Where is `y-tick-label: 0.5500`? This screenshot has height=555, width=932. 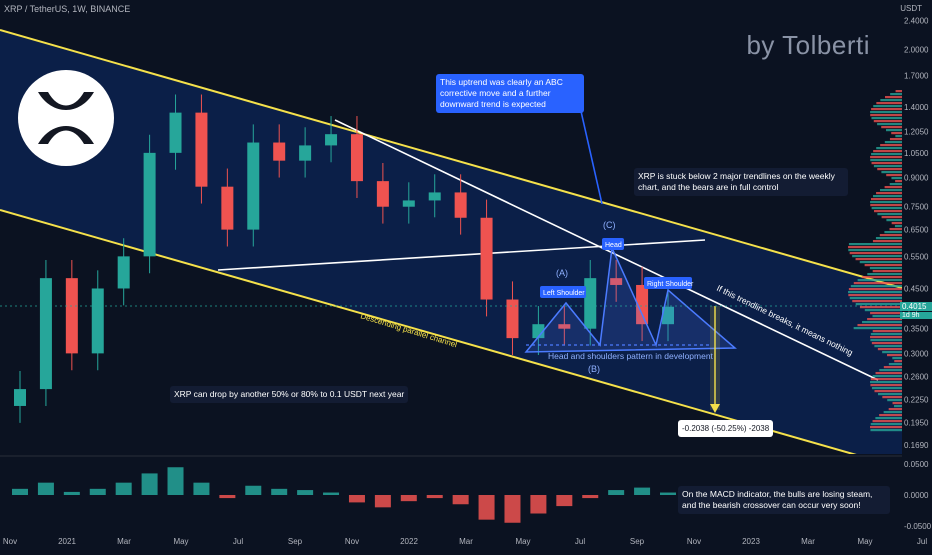
y-tick-label: 0.5500 is located at coordinates (916, 256).